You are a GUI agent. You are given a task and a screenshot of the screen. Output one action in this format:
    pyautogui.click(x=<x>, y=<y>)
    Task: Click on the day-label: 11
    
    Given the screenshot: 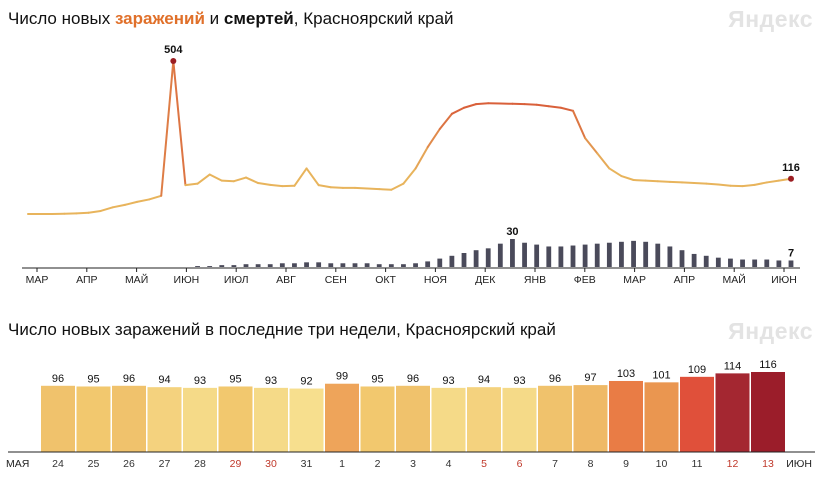 What is the action you would take?
    pyautogui.click(x=697, y=464)
    